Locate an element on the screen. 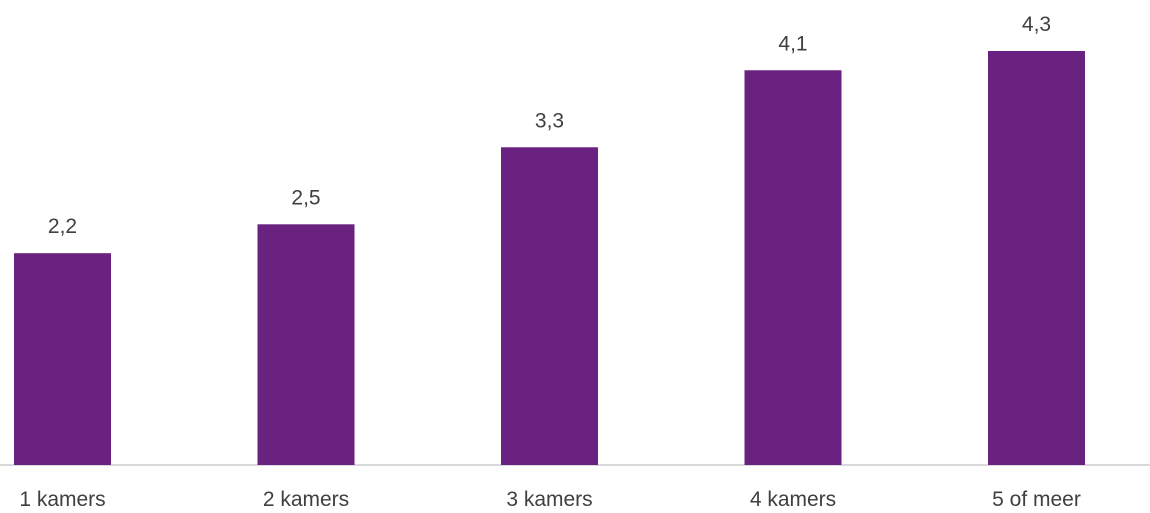  x-tick-label-4: 4 kamers is located at coordinates (793, 499).